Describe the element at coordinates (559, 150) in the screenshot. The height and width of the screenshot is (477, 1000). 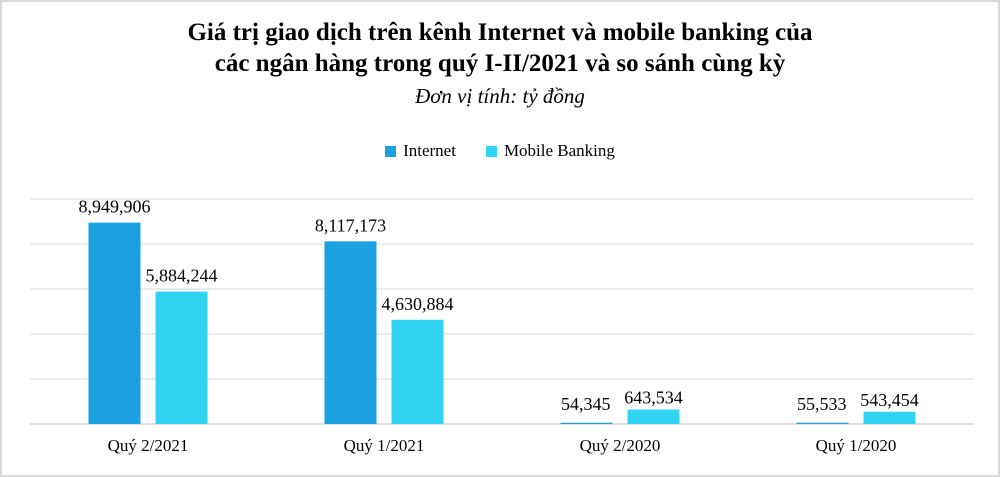
I see `legend-label-mobile-banking: Mobile Banking` at that location.